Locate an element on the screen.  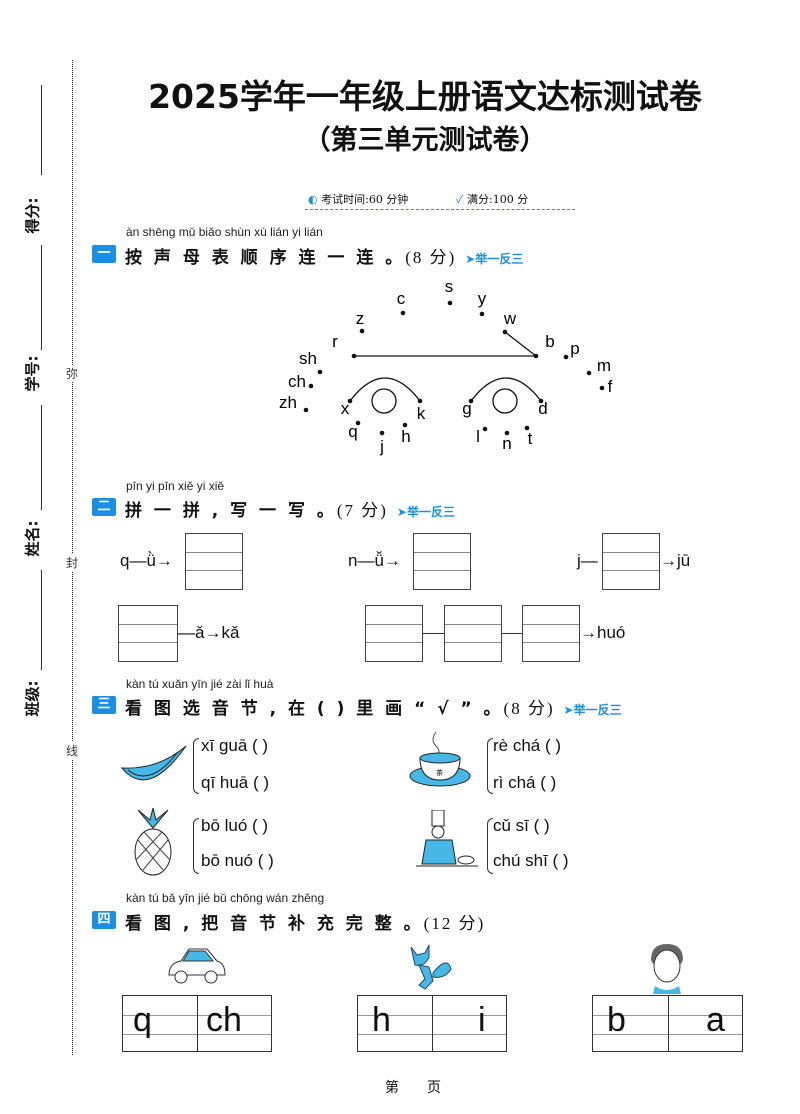
grid-letter: b is located at coordinates (616, 1020).